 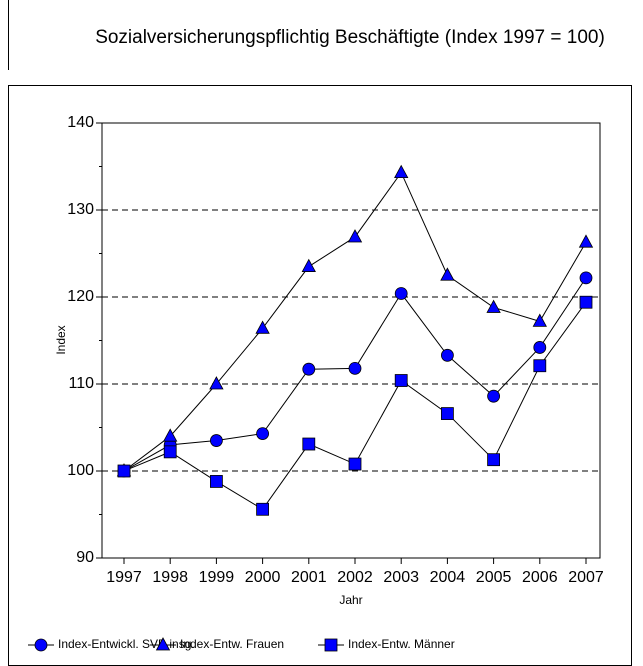 I want to click on x-tick-label: 2002, so click(x=355, y=577).